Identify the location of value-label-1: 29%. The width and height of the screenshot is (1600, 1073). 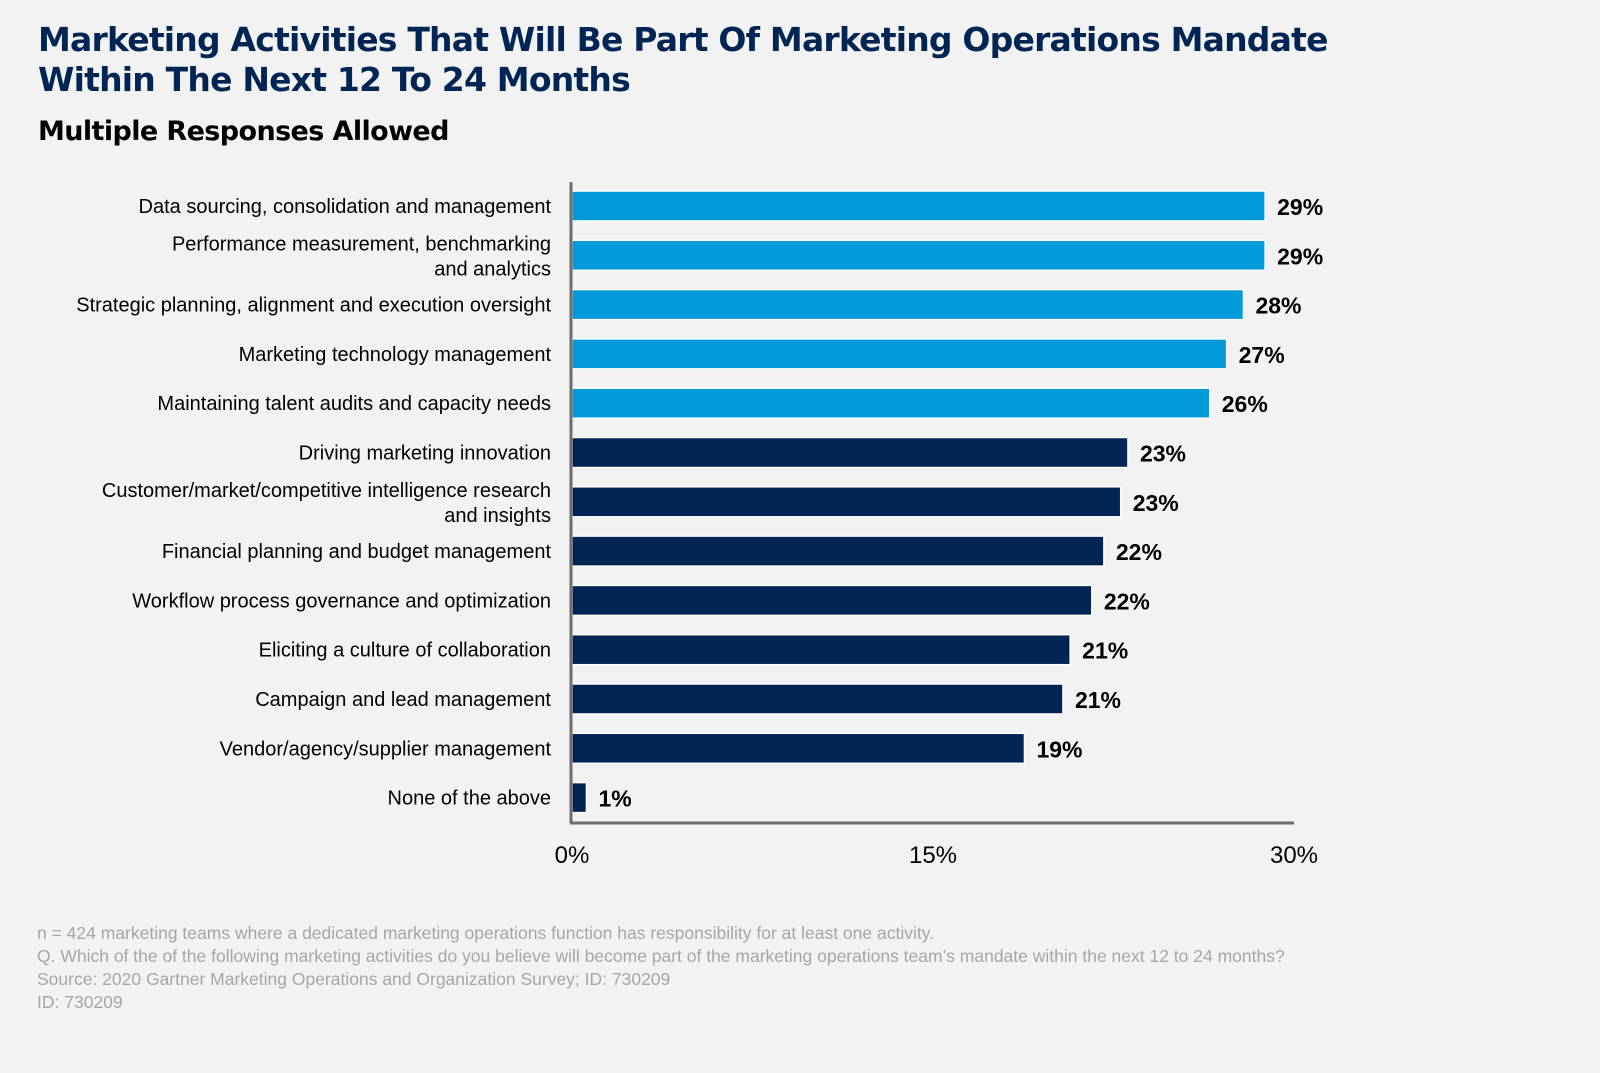
(1300, 256).